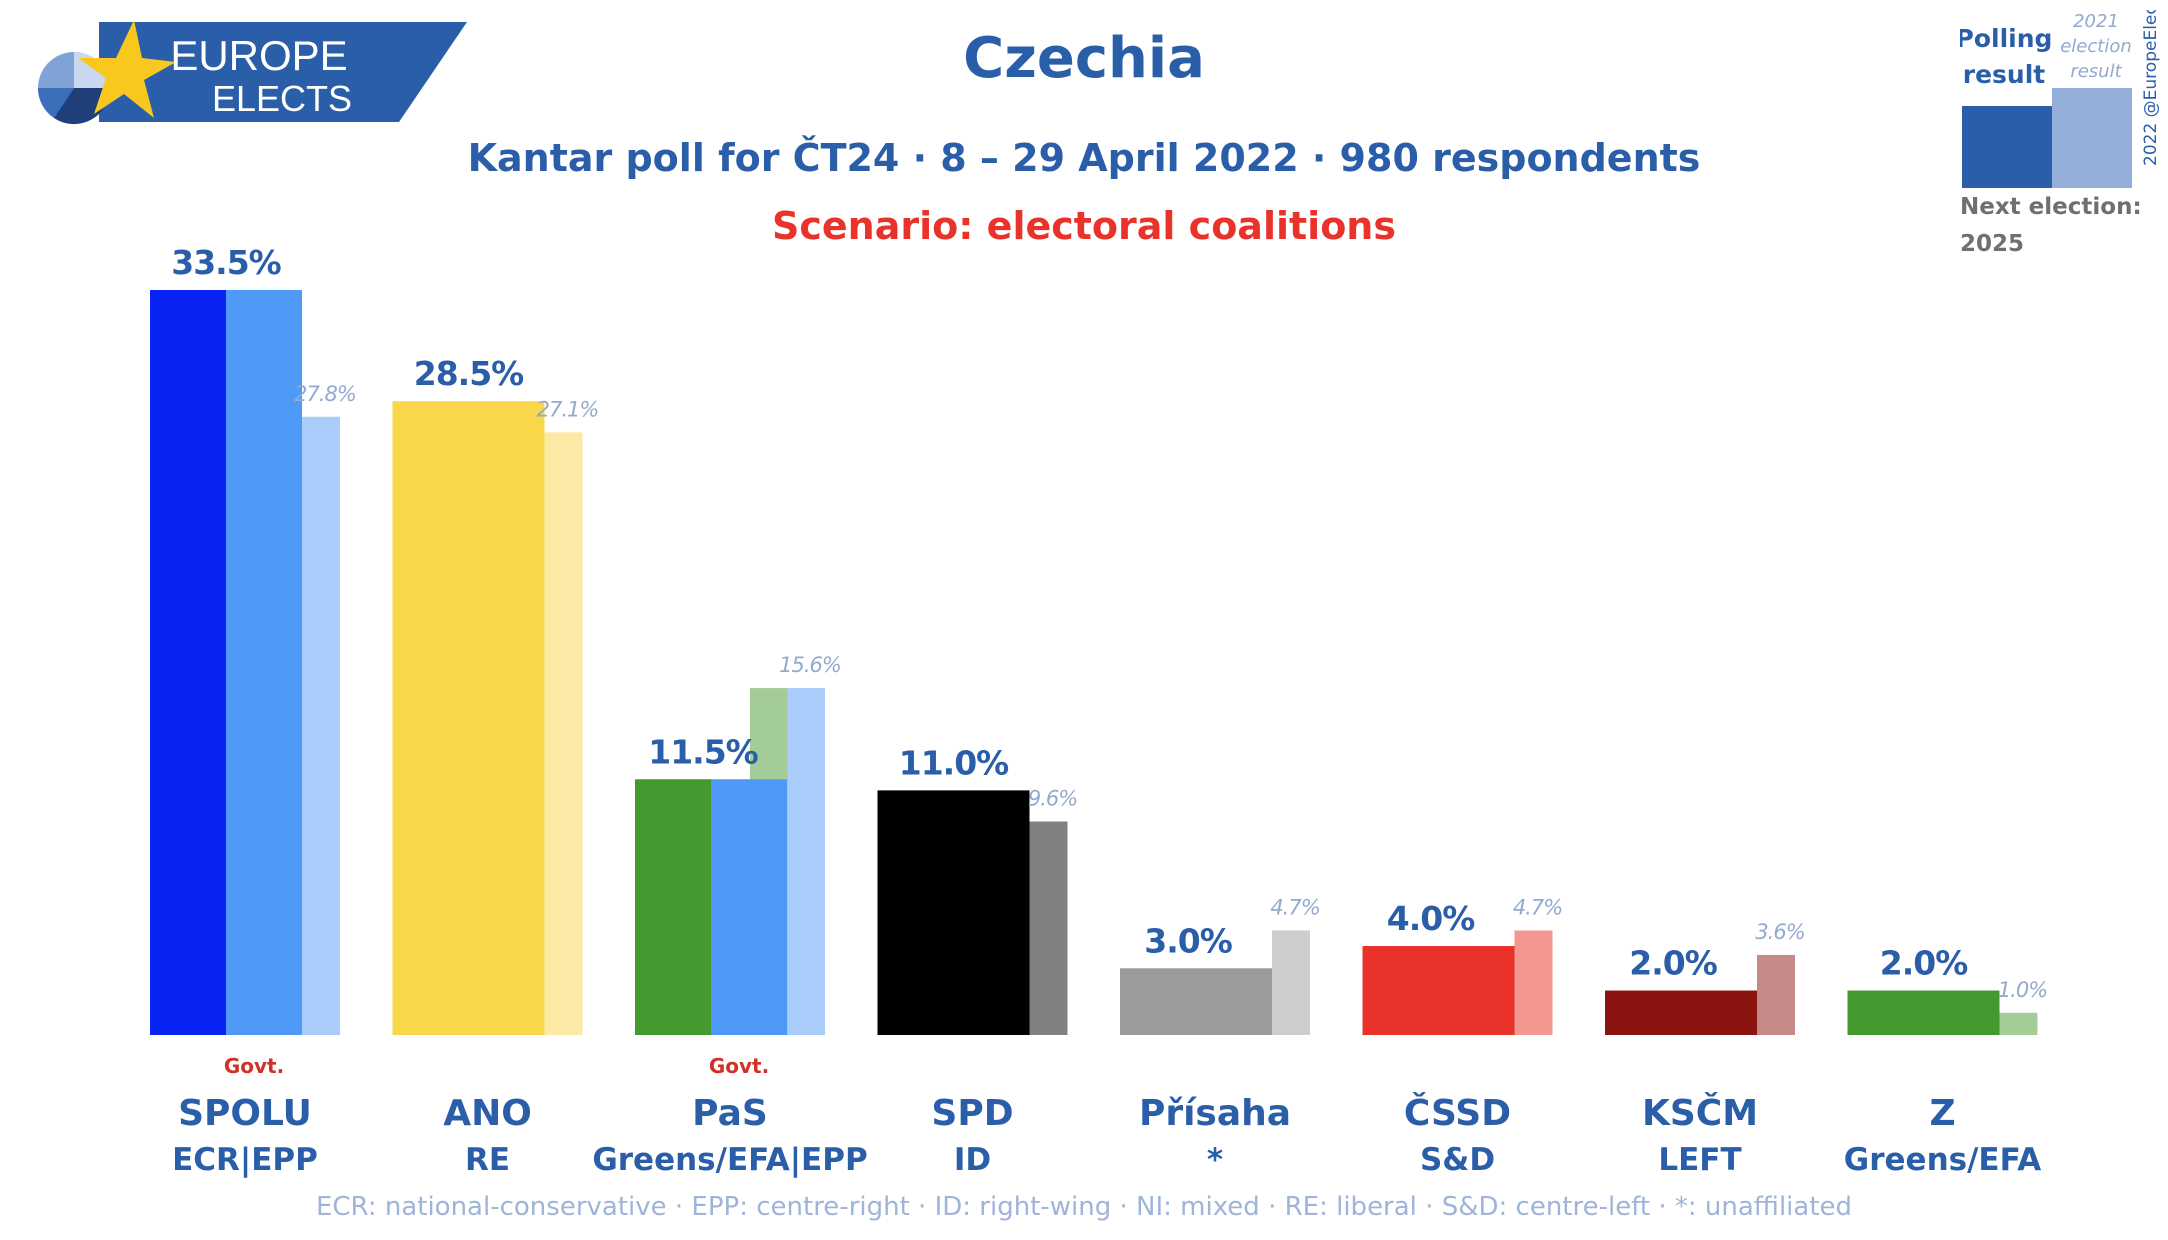 This screenshot has height=1240, width=2168. What do you see at coordinates (1779, 932) in the screenshot?
I see `election-label-kscm: 3.6%` at bounding box center [1779, 932].